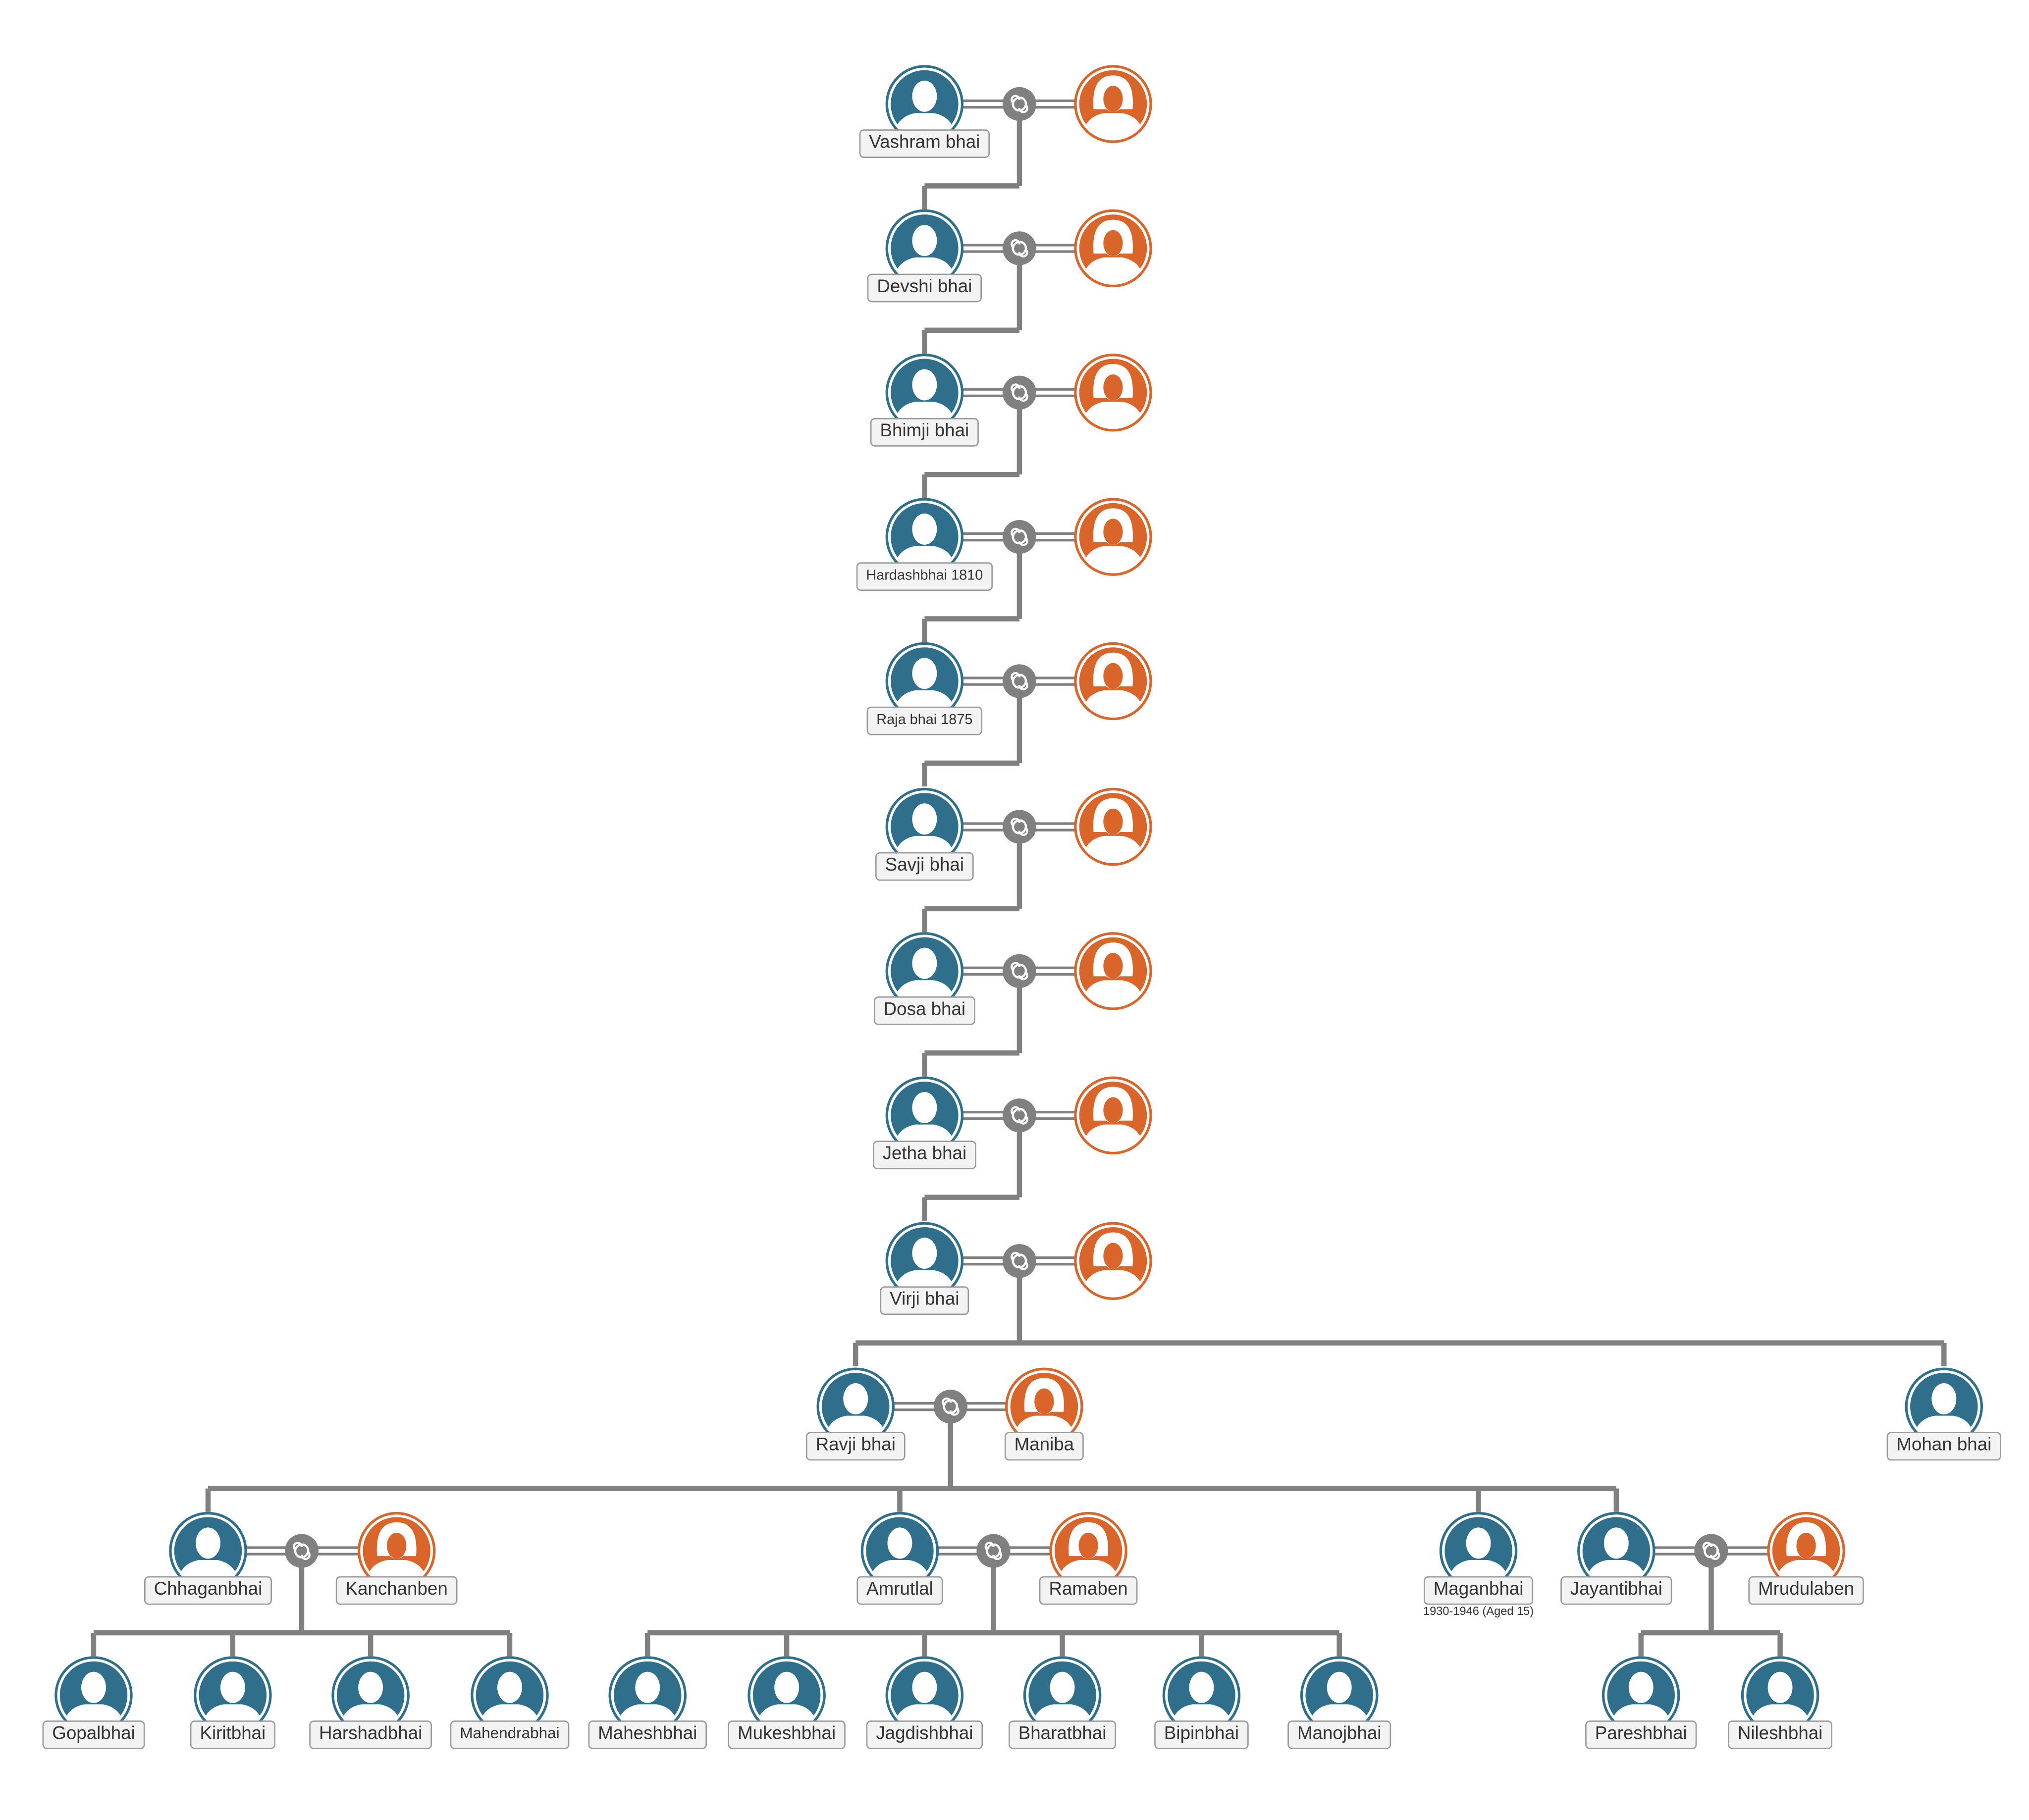 The height and width of the screenshot is (1820, 2029). Describe the element at coordinates (1339, 1732) in the screenshot. I see `person-name: Manojbhai` at that location.